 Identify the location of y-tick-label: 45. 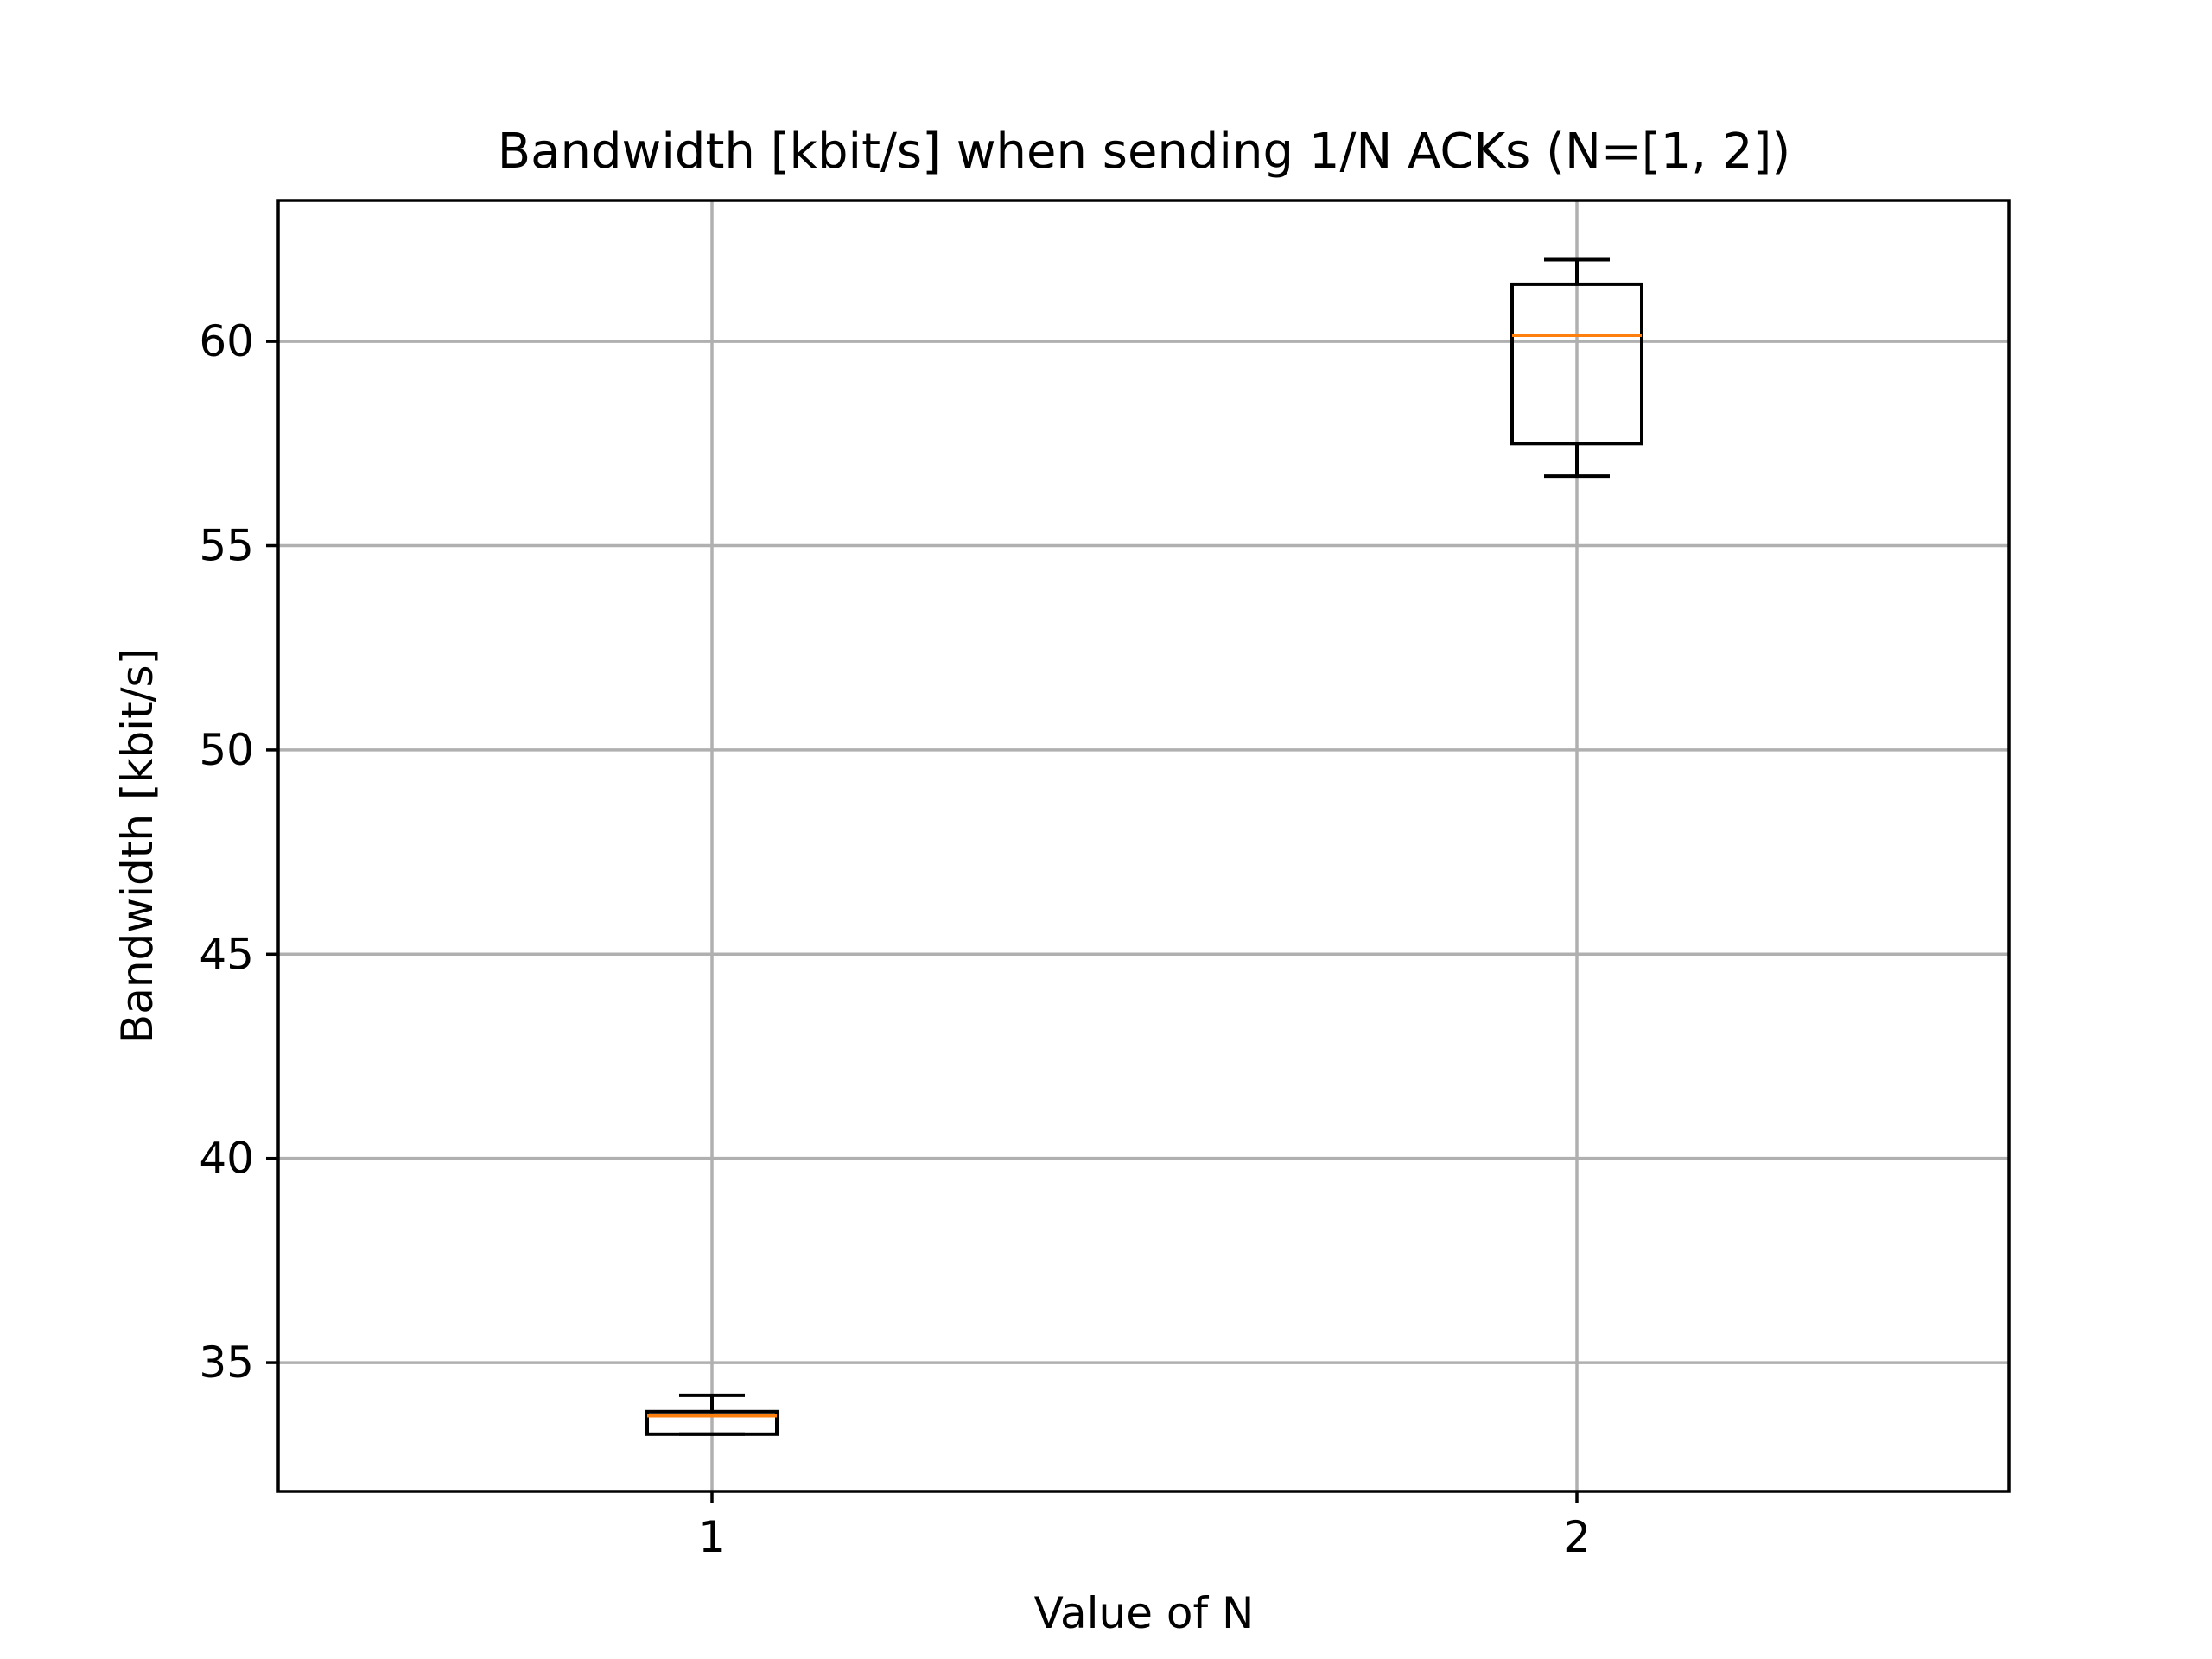
(226, 954).